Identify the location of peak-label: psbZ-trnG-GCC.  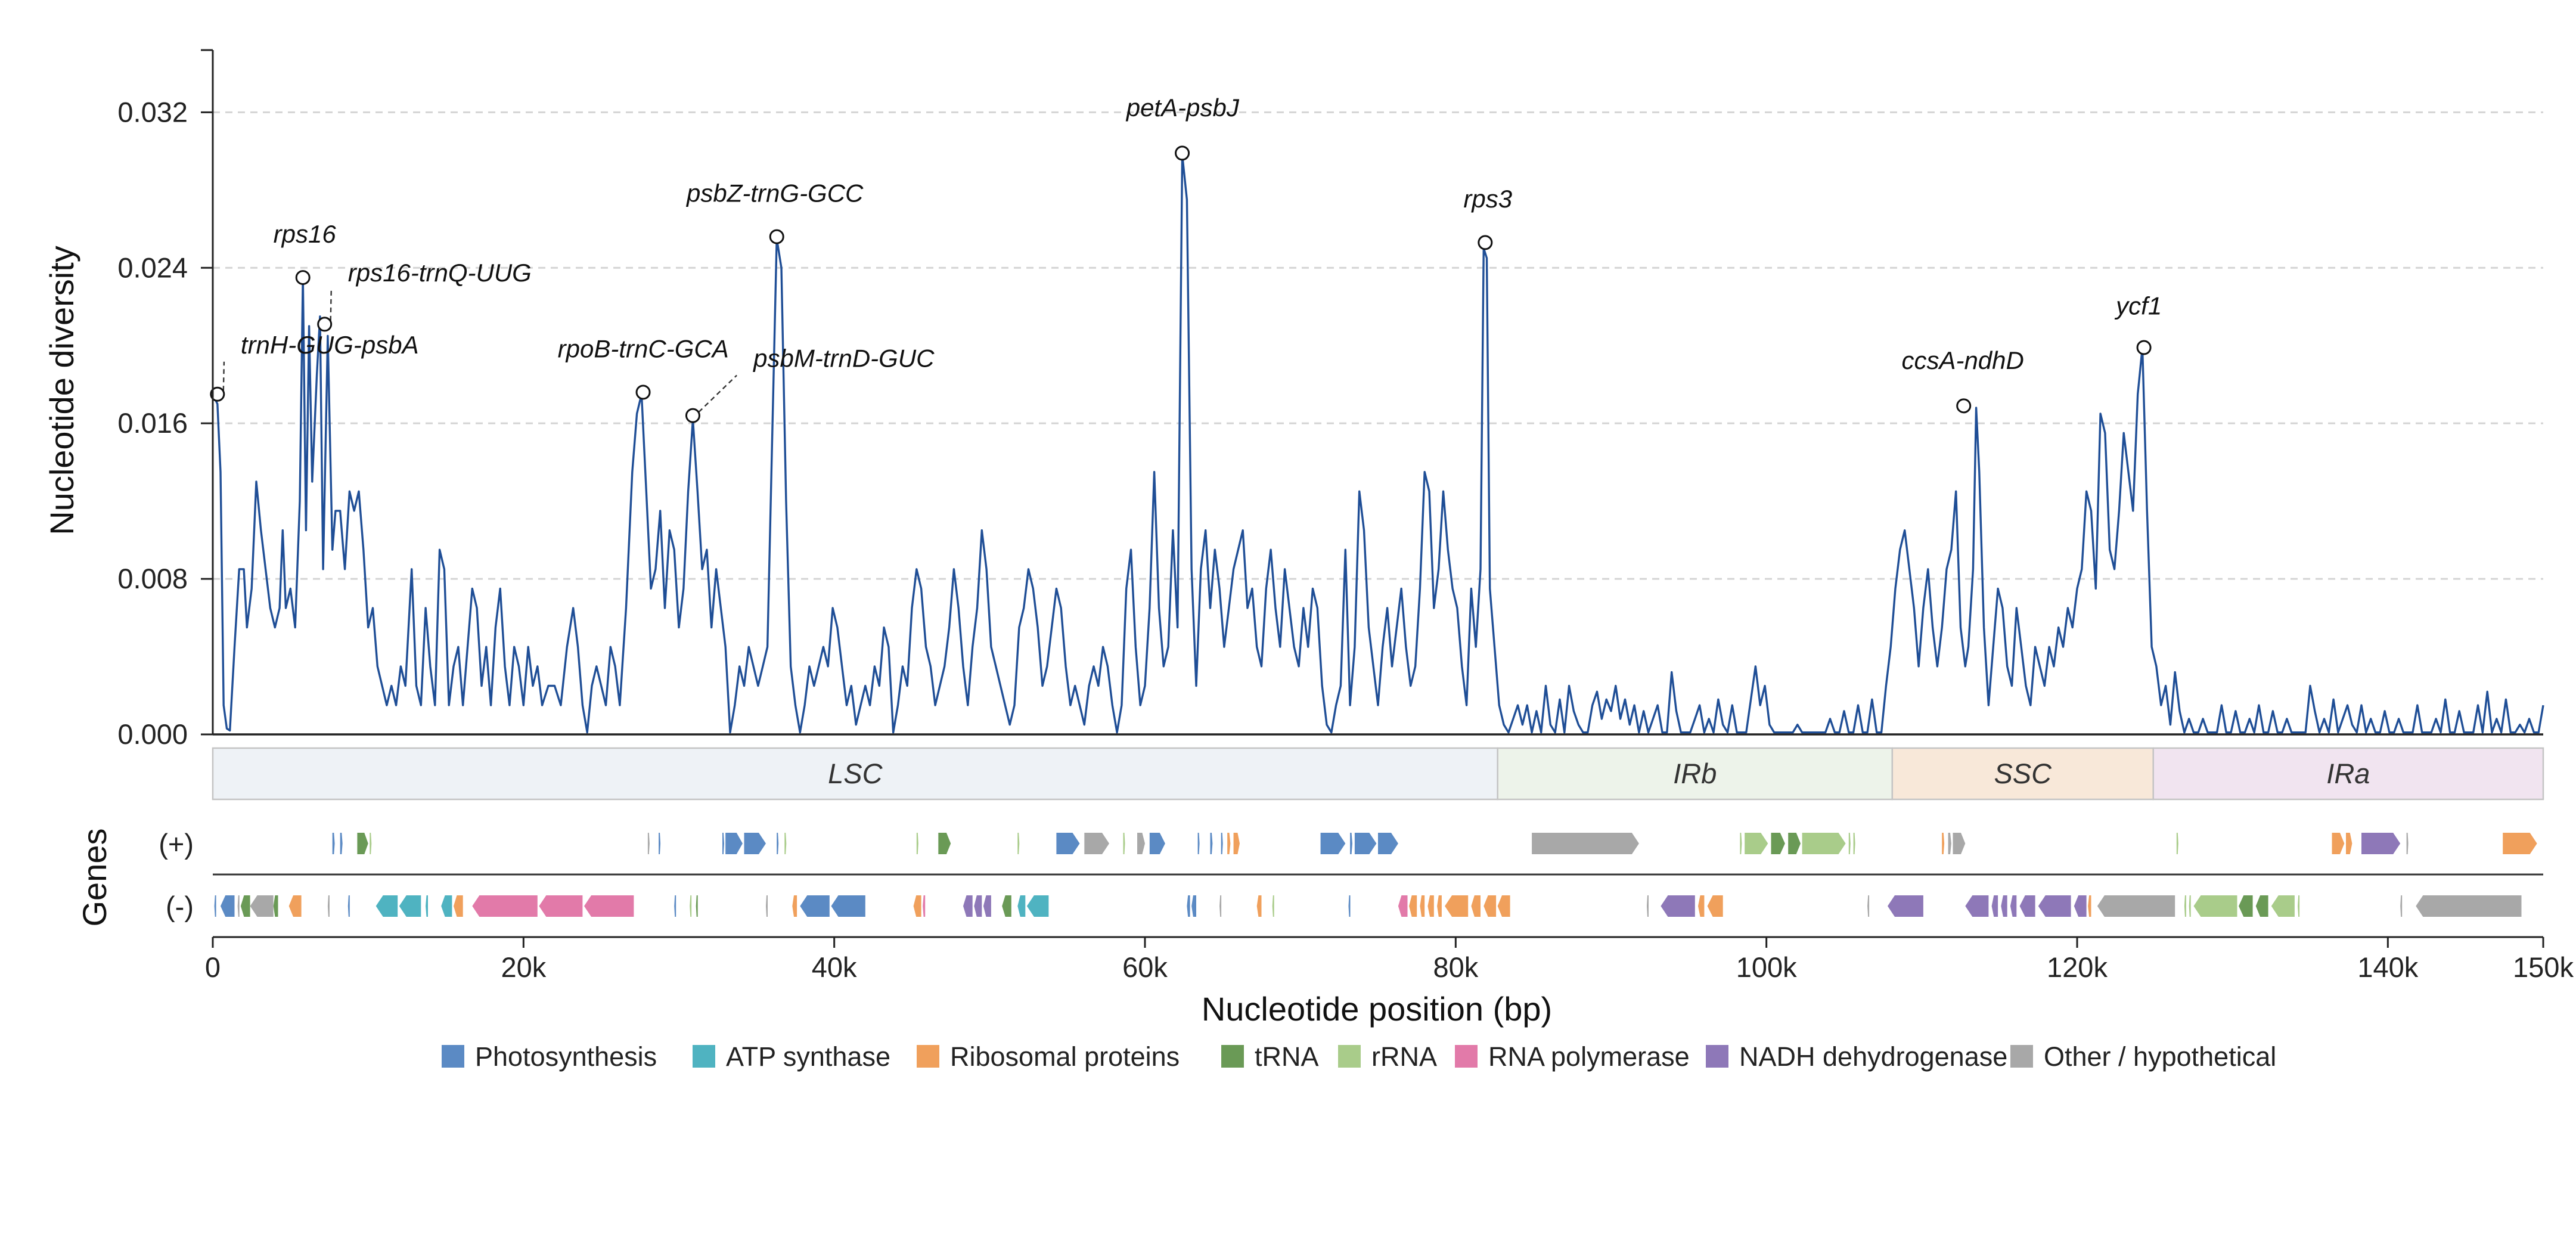
(775, 193).